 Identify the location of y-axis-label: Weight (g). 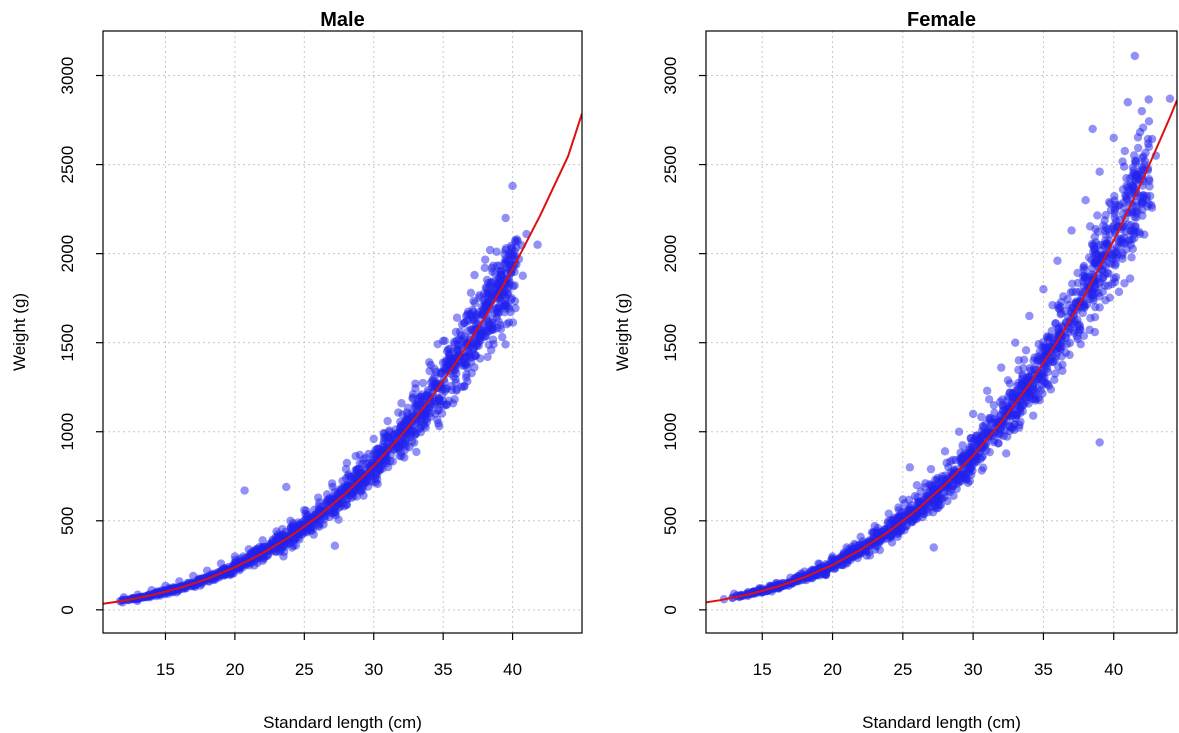
(19, 332).